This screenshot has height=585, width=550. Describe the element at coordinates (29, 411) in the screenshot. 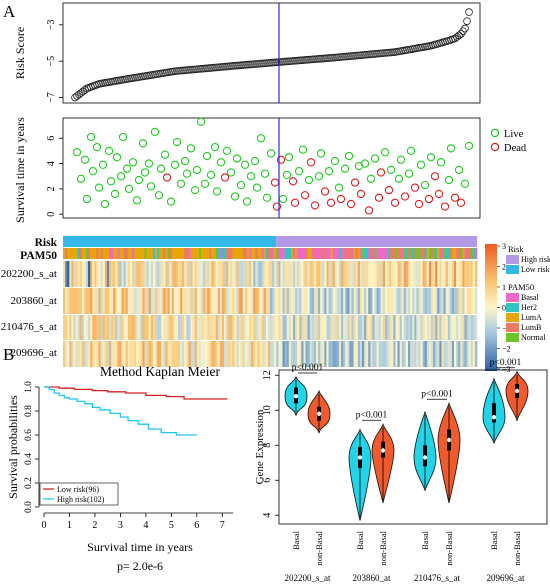

I see `km-ytick-label: 0.8` at that location.